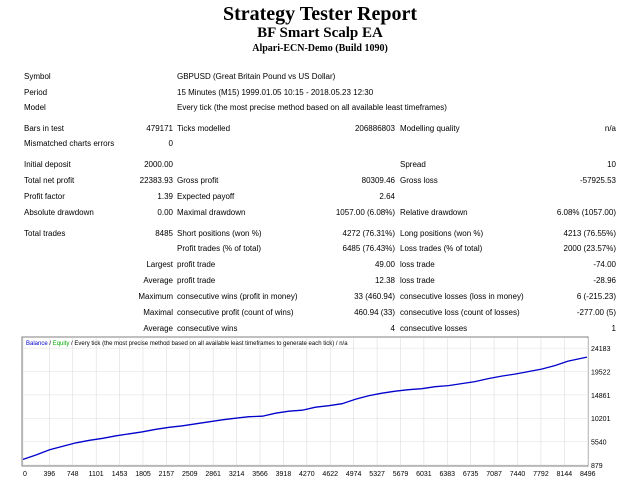 The image size is (640, 480). I want to click on x-tick-label: 1805, so click(143, 474).